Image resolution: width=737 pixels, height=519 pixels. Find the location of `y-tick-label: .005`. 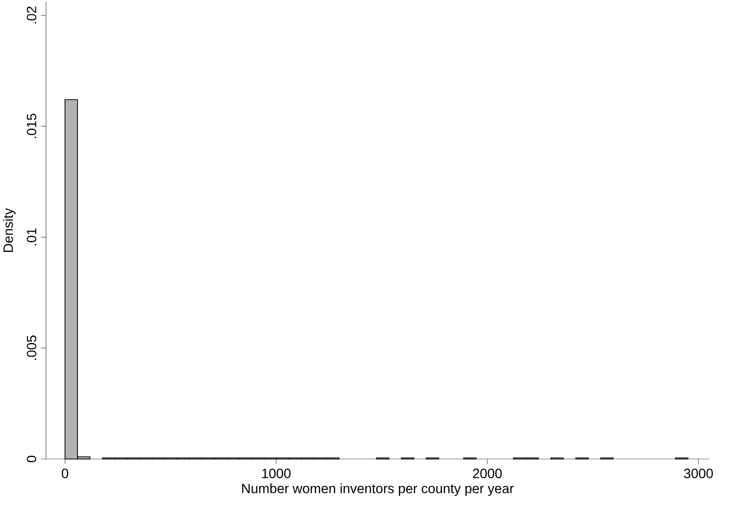

y-tick-label: .005 is located at coordinates (31, 348).